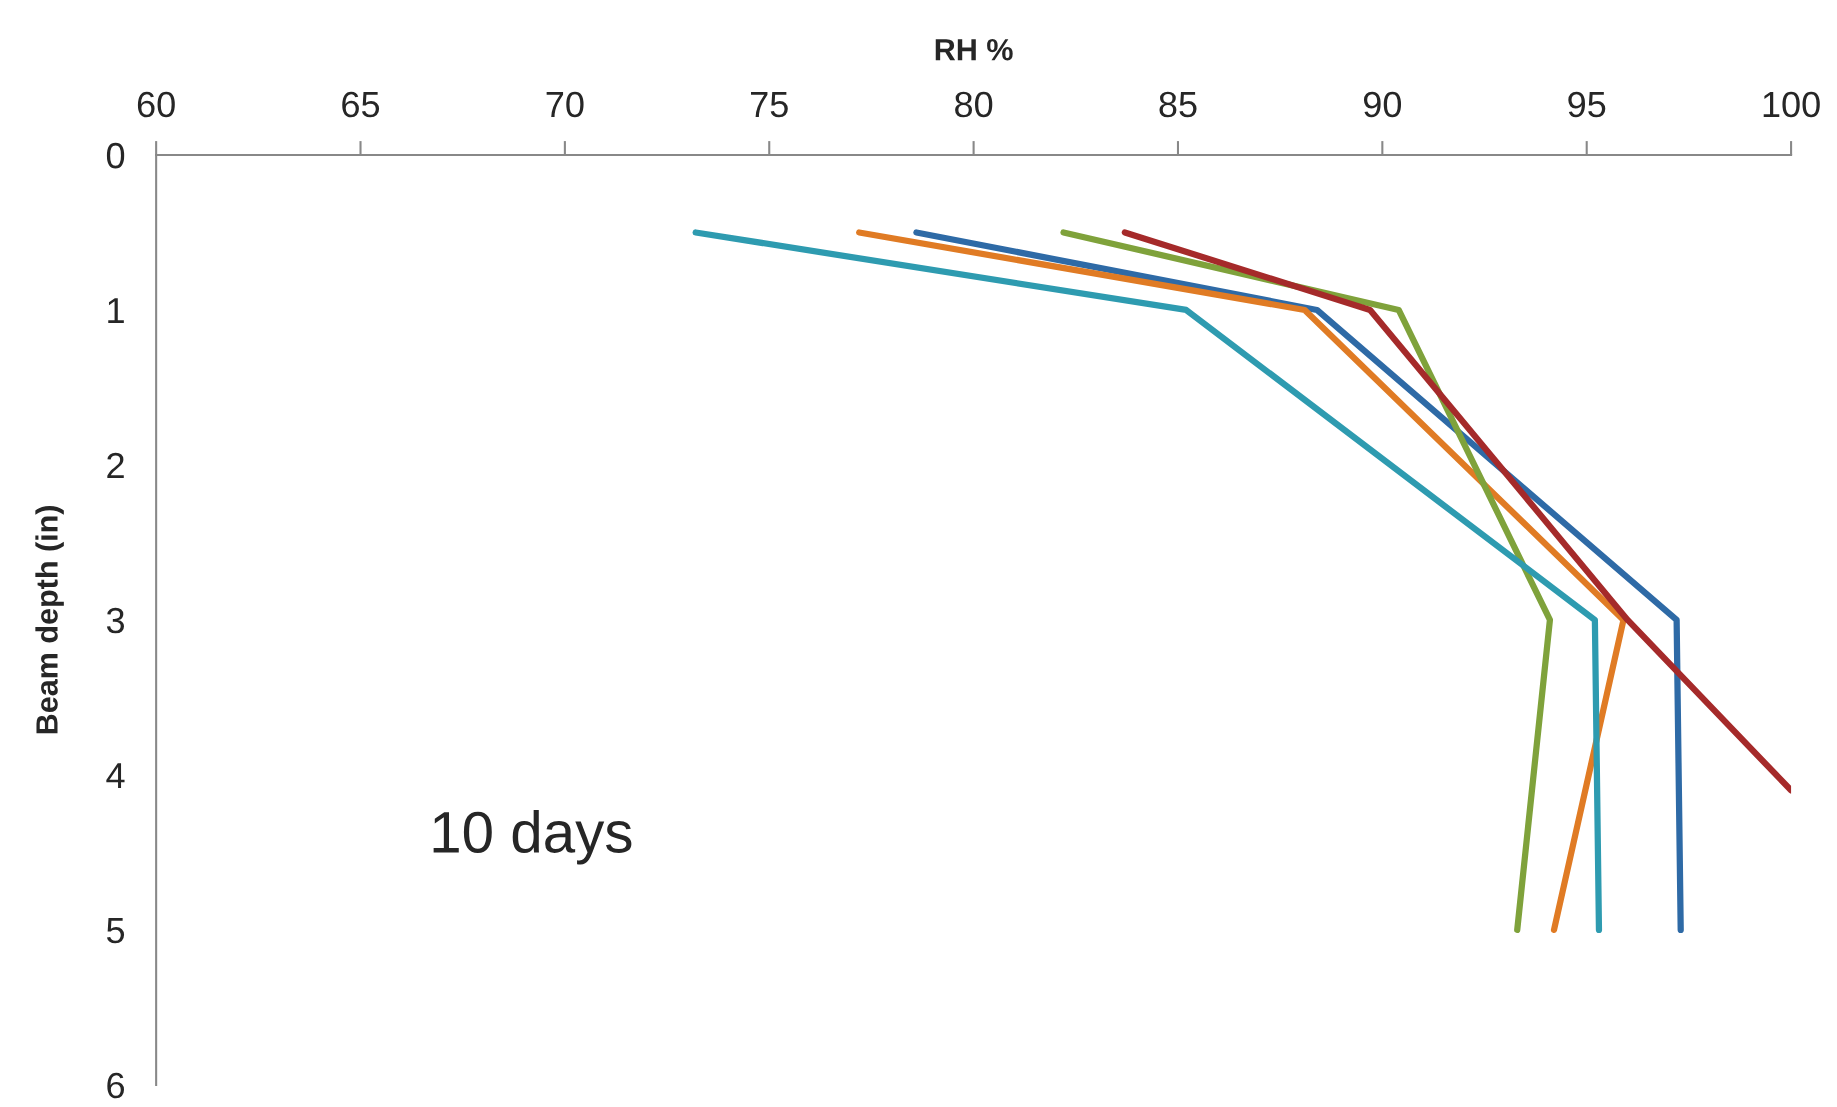 The width and height of the screenshot is (1837, 1107). Describe the element at coordinates (361, 104) in the screenshot. I see `x-tick-label: 65` at that location.